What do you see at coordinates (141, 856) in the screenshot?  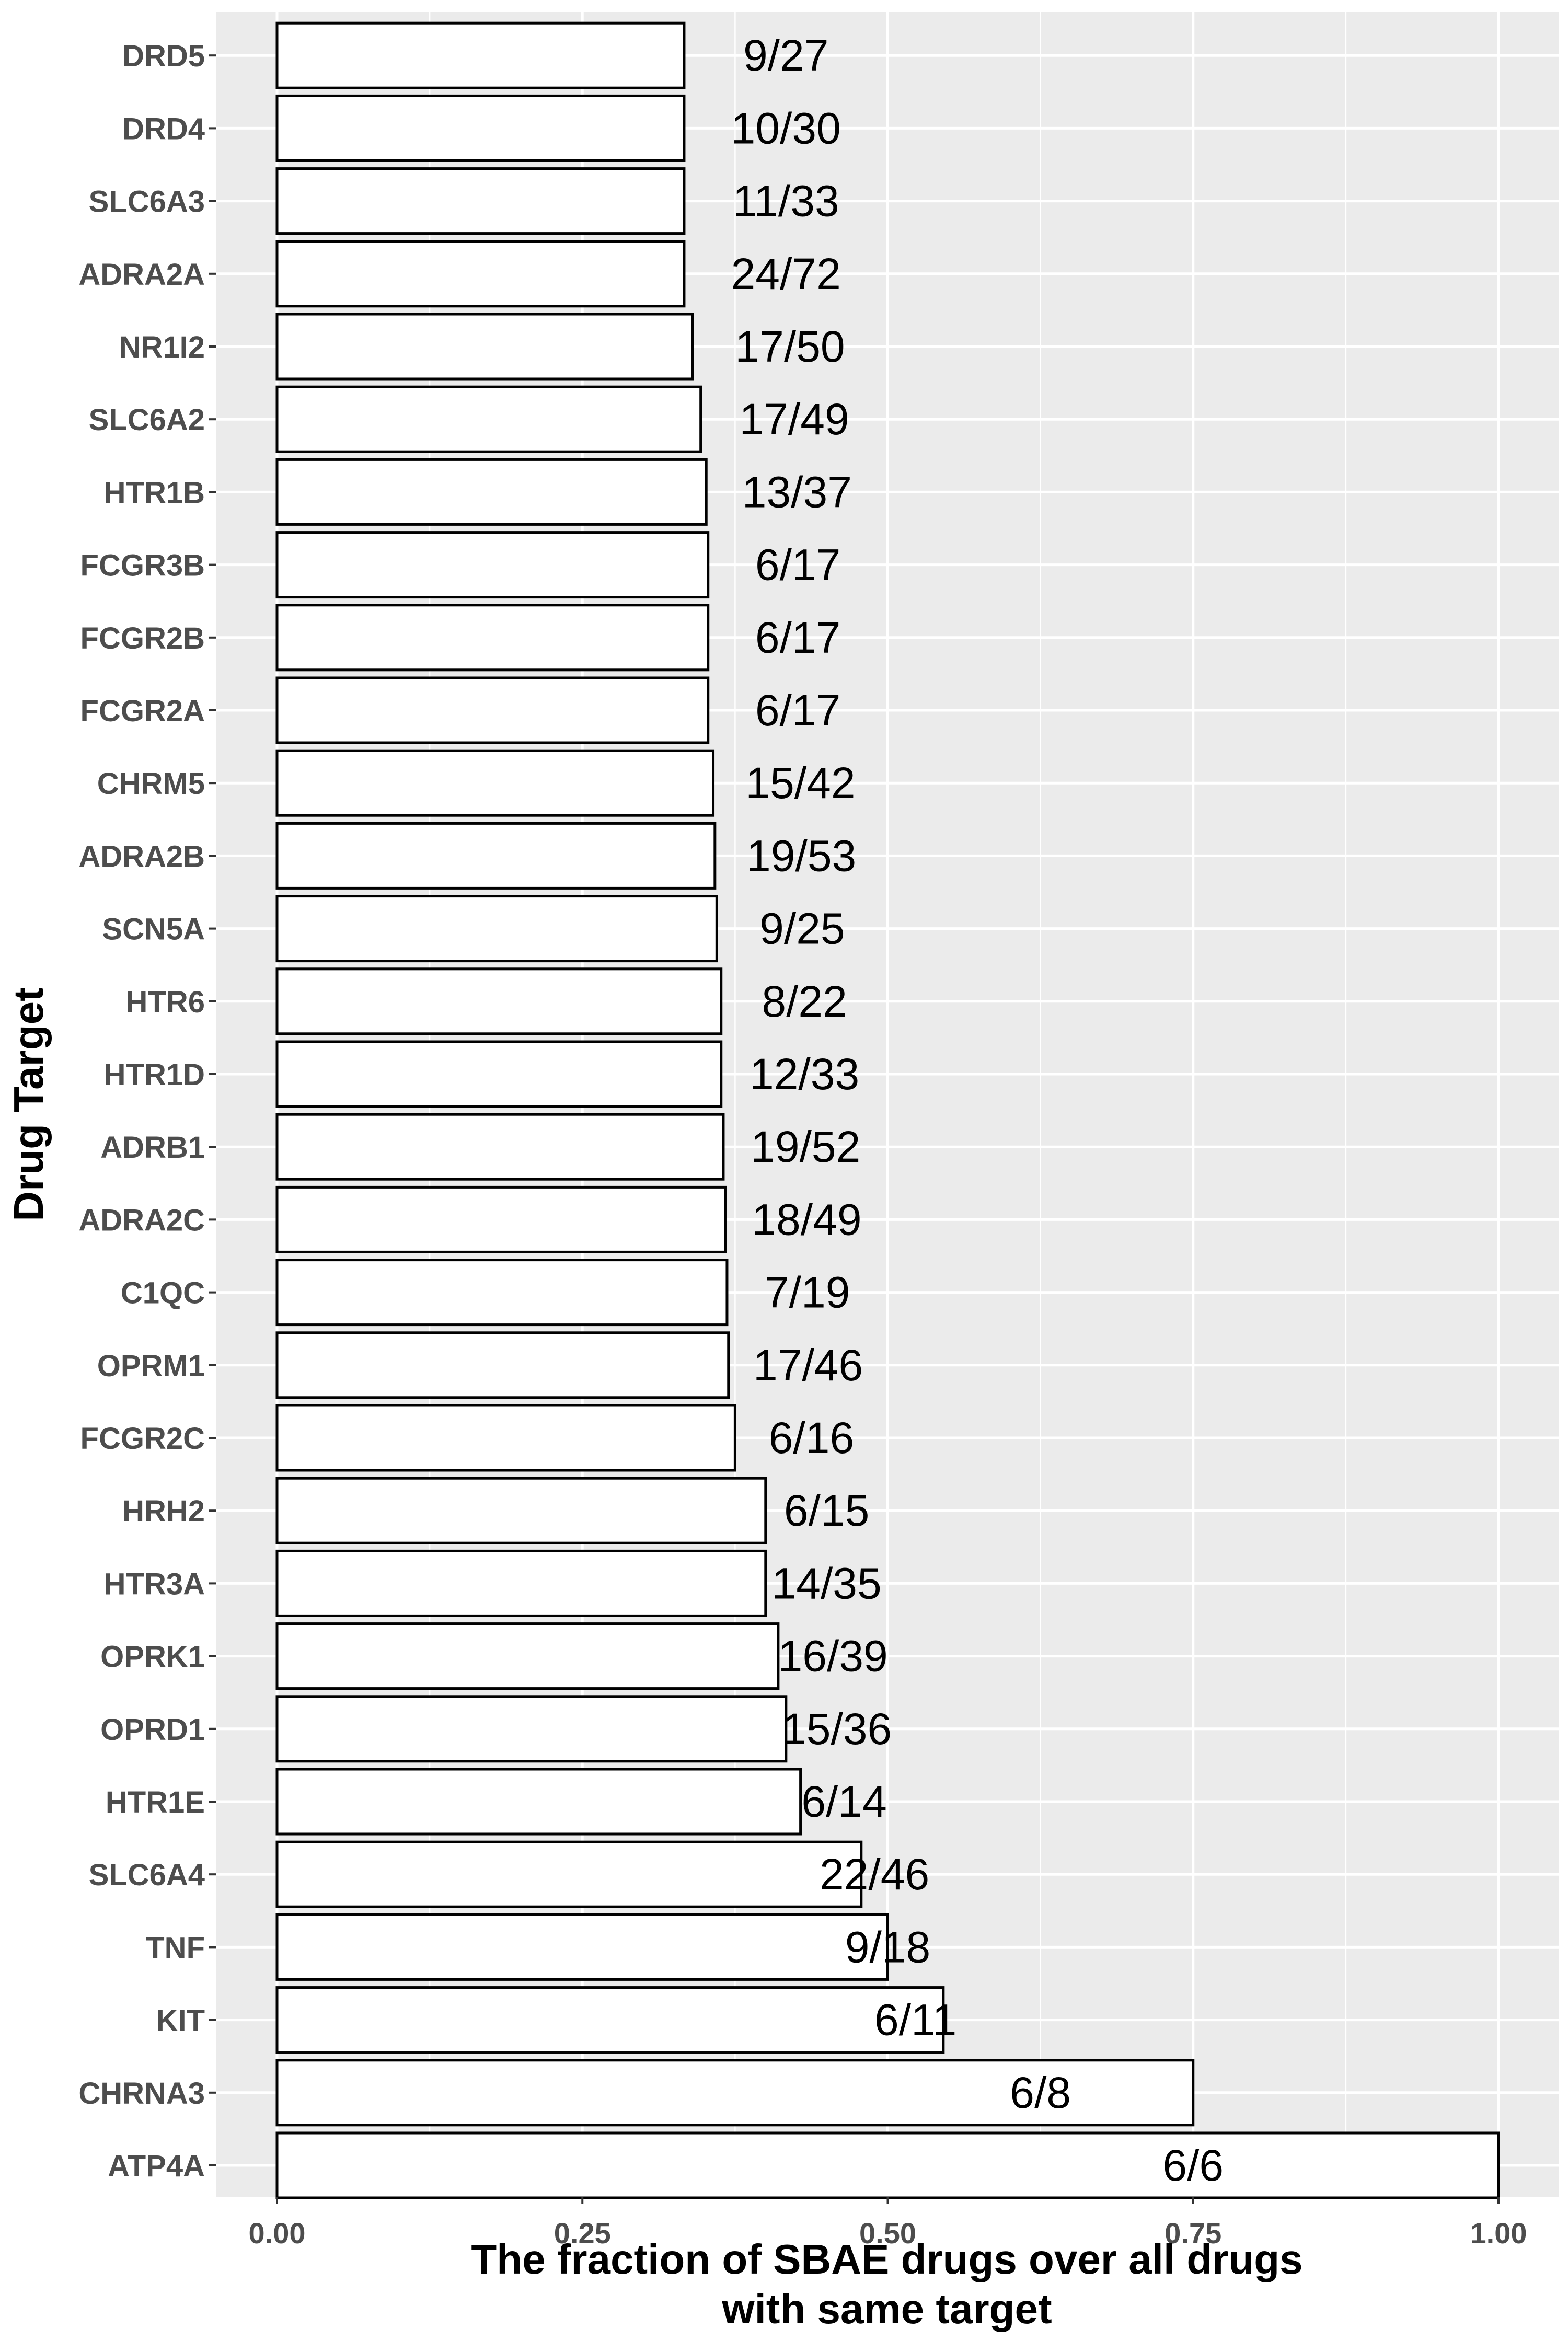 I see `y-tick-label-adra2b: ADRA2B` at bounding box center [141, 856].